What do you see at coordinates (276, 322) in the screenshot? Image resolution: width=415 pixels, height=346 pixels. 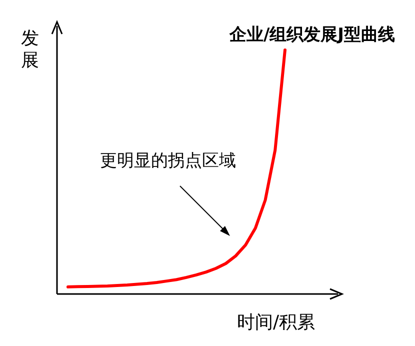 I see `x-axis-title: 时间/积累` at bounding box center [276, 322].